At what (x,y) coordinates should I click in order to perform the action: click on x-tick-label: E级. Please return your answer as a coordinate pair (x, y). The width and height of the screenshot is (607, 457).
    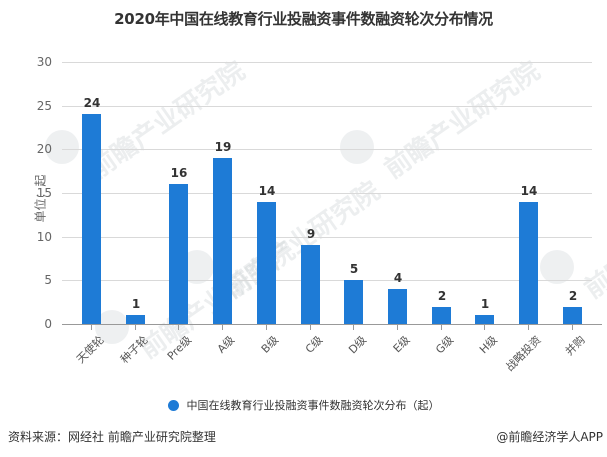
    Looking at the image, I should click on (401, 344).